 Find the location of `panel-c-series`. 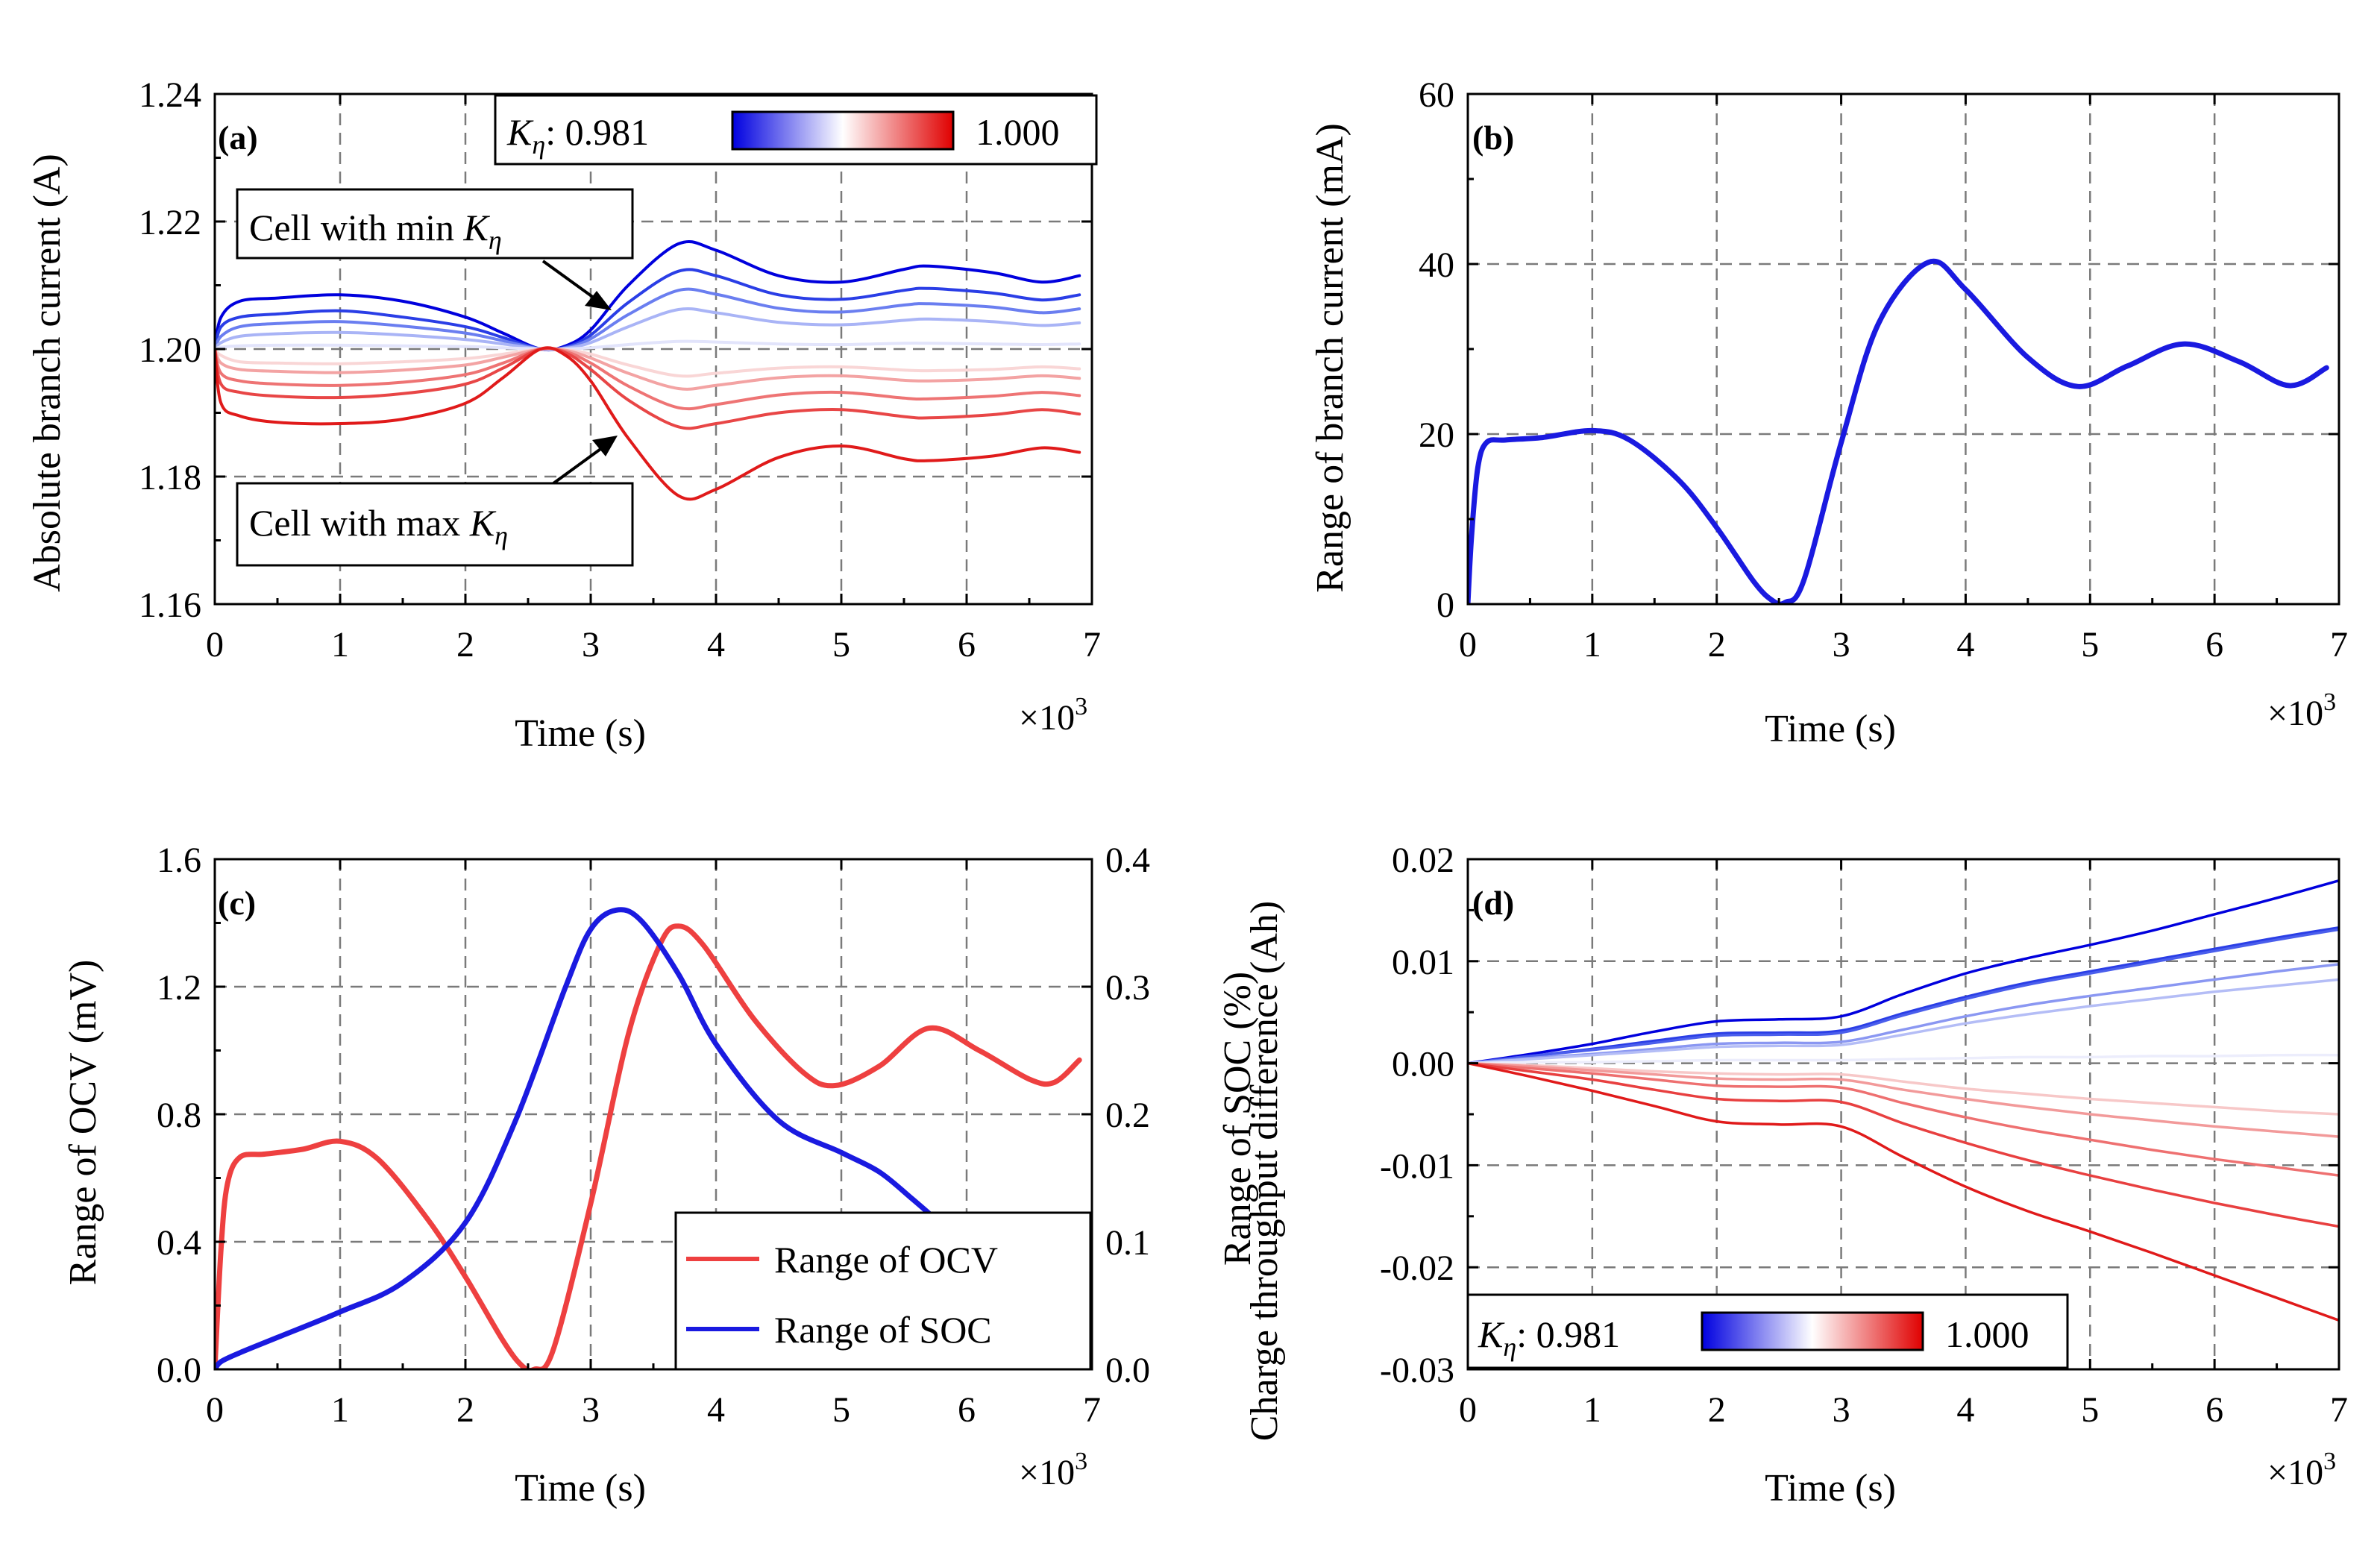

panel-c-series is located at coordinates (648, 1138).